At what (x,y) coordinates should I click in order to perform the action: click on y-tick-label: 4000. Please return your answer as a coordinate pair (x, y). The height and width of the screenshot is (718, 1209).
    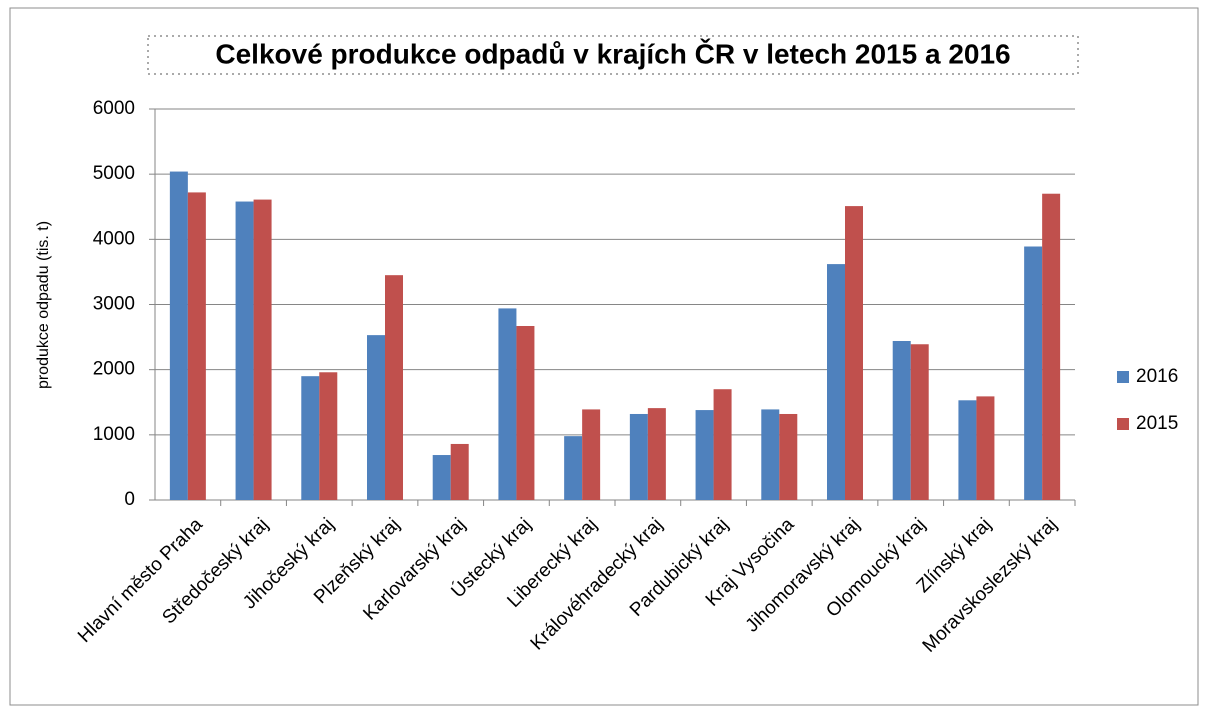
    Looking at the image, I should click on (114, 238).